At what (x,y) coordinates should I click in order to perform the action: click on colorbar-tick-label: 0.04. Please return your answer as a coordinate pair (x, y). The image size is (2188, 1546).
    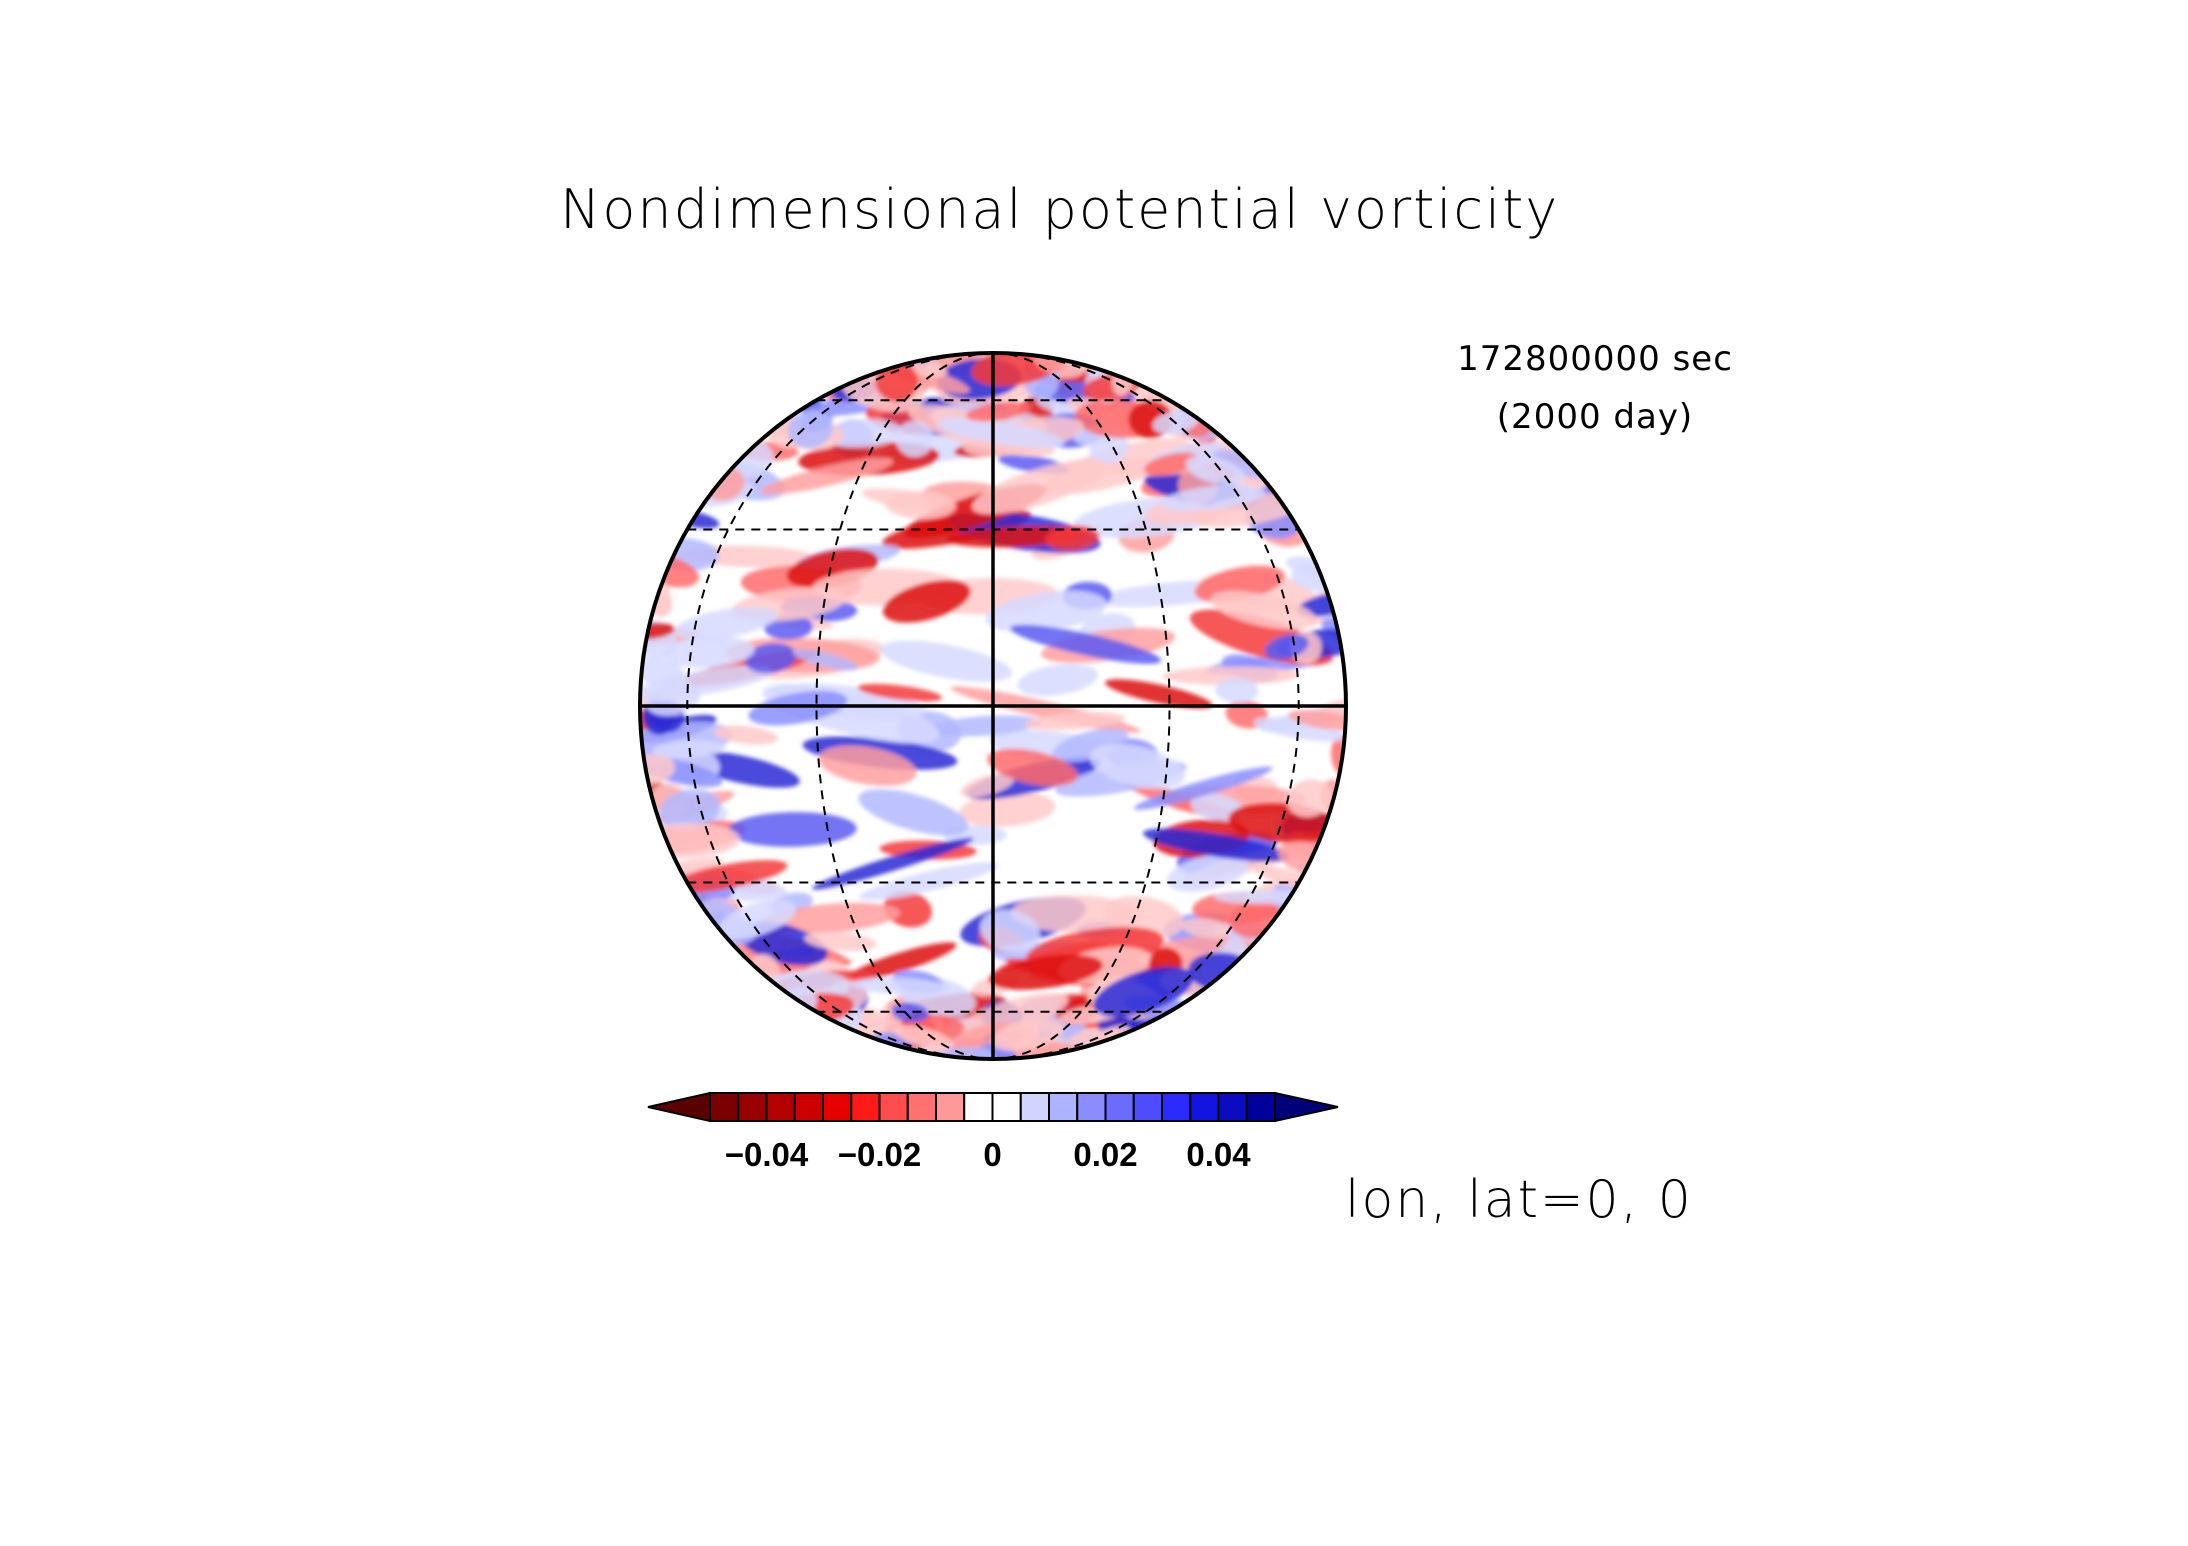
    Looking at the image, I should click on (1218, 1154).